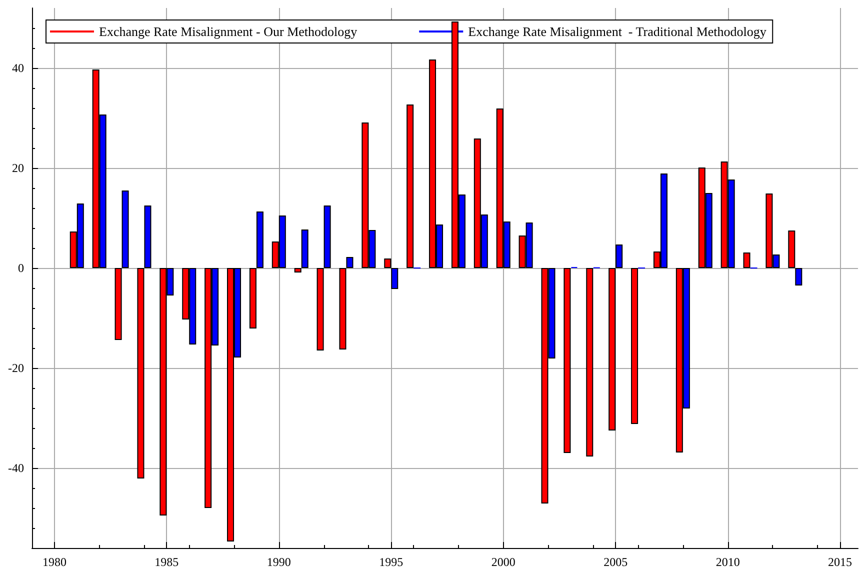 Image resolution: width=859 pixels, height=574 pixels. I want to click on legend-label: Exchange Rate Misalignment - Traditional Methodology, so click(617, 31).